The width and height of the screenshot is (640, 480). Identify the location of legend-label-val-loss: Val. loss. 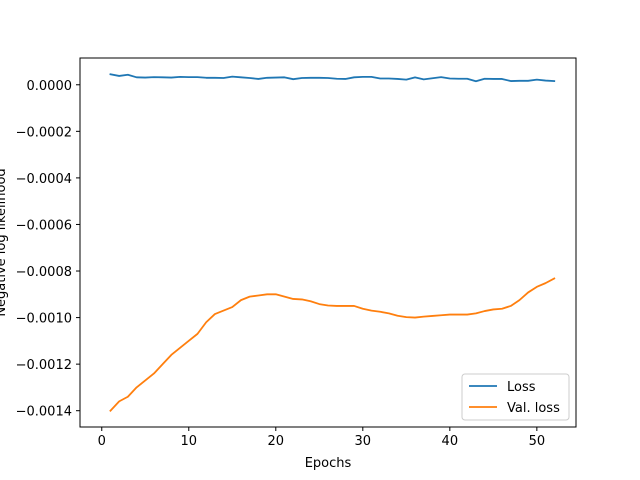
(533, 408).